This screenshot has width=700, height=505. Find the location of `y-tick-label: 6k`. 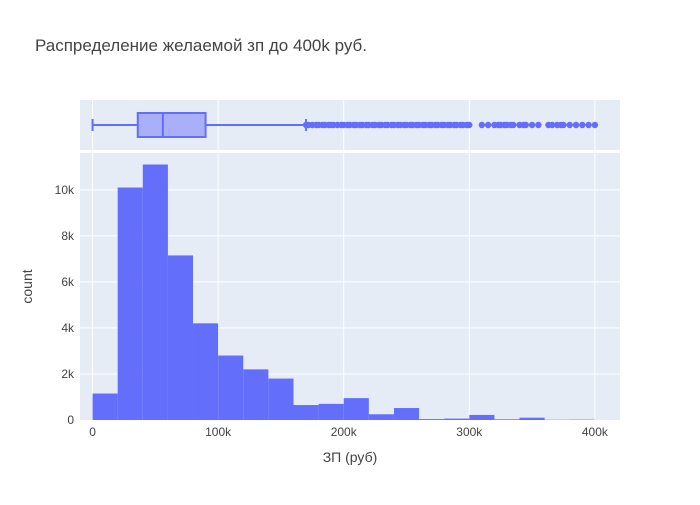

y-tick-label: 6k is located at coordinates (68, 282).